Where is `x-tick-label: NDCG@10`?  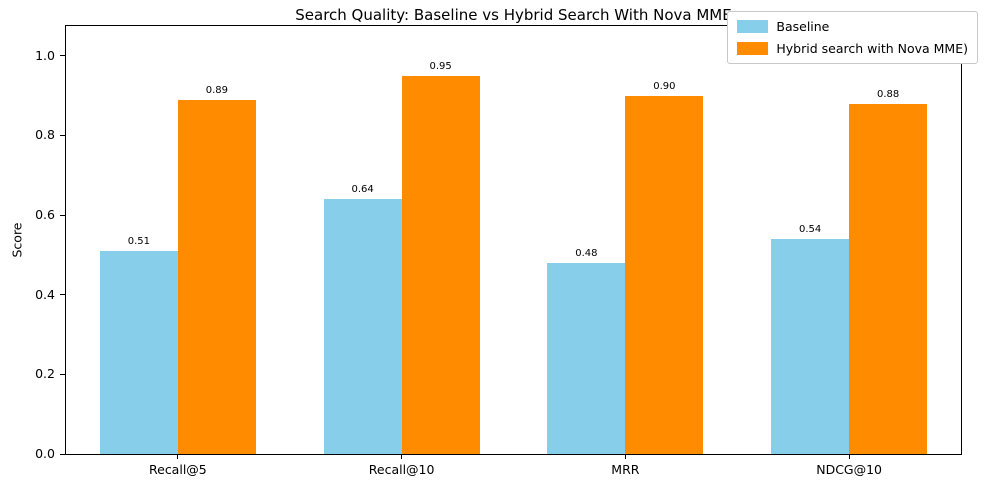
x-tick-label: NDCG@10 is located at coordinates (849, 469).